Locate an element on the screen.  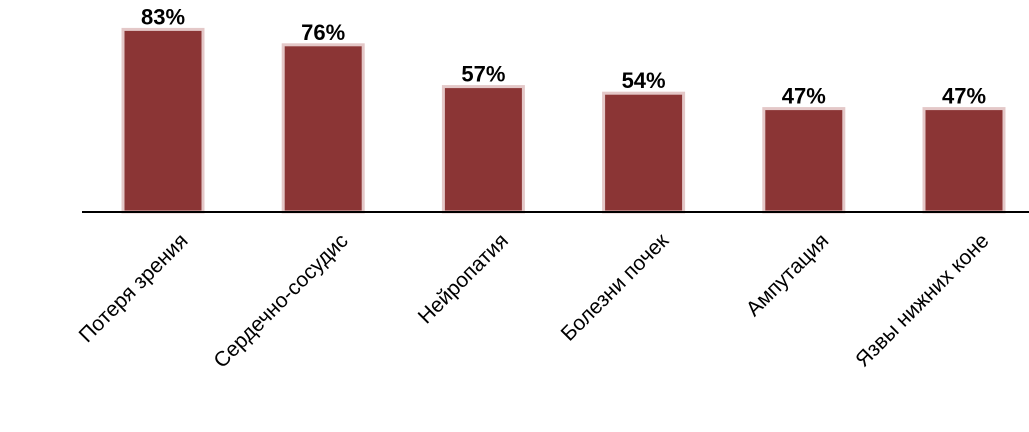
category-label-2: Сердечно-сосудис is located at coordinates (280, 300).